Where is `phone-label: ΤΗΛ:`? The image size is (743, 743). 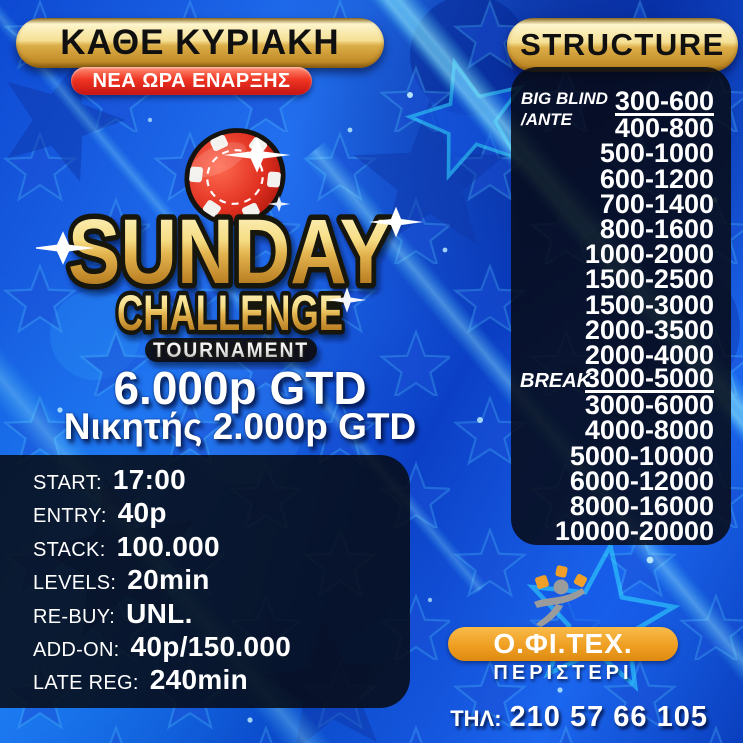 phone-label: ΤΗΛ: is located at coordinates (476, 718).